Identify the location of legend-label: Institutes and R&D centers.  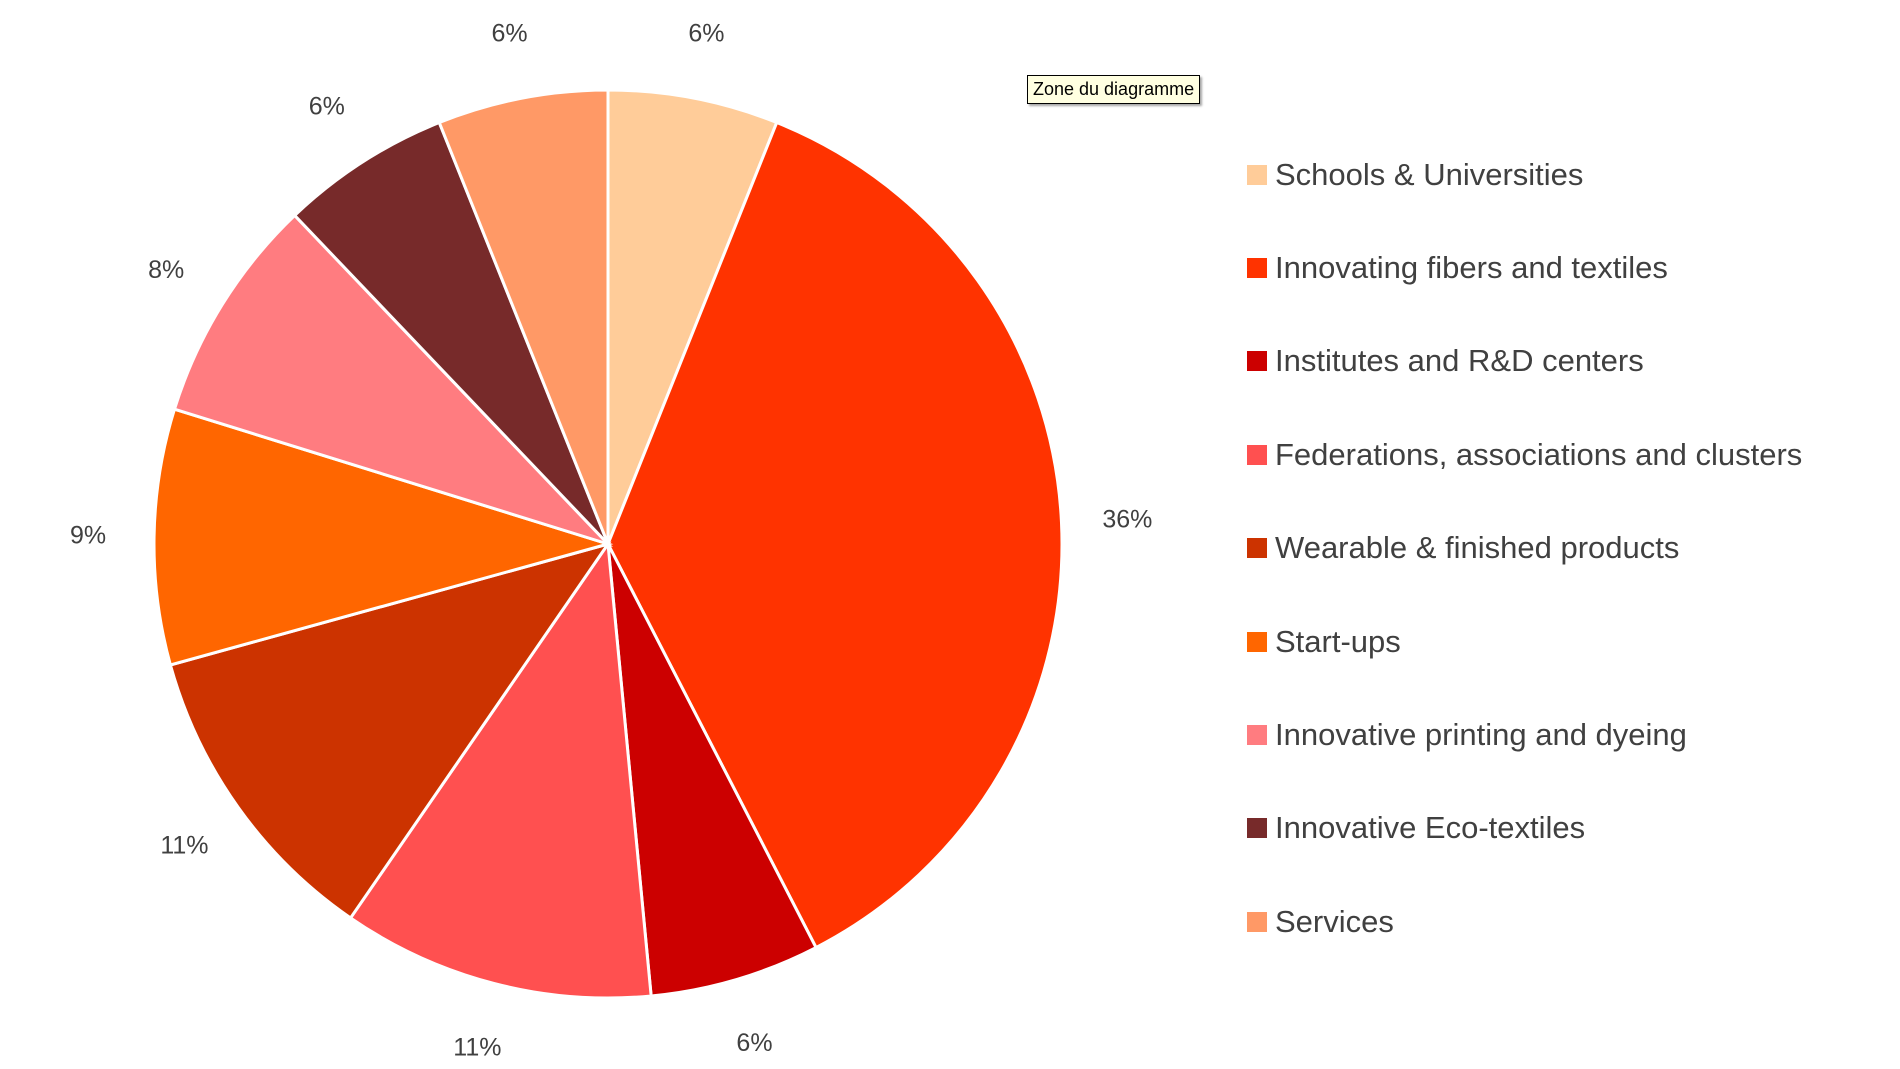
(1459, 361).